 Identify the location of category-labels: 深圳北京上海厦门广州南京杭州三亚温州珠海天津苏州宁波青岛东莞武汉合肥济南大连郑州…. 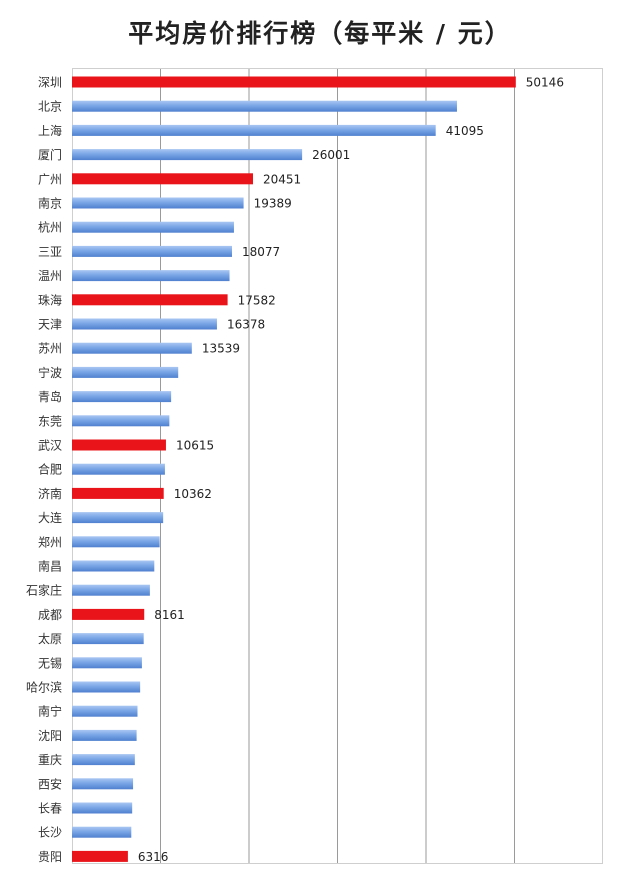
(44, 470).